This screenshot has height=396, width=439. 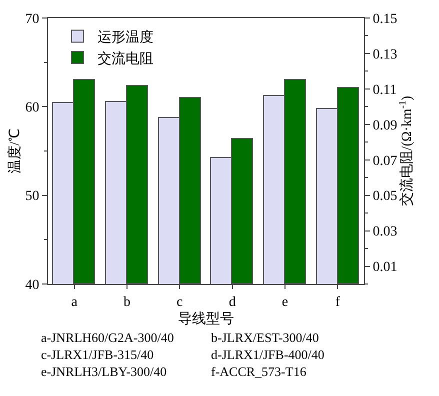 What do you see at coordinates (14, 151) in the screenshot?
I see `y-axis-title: 温度/℃` at bounding box center [14, 151].